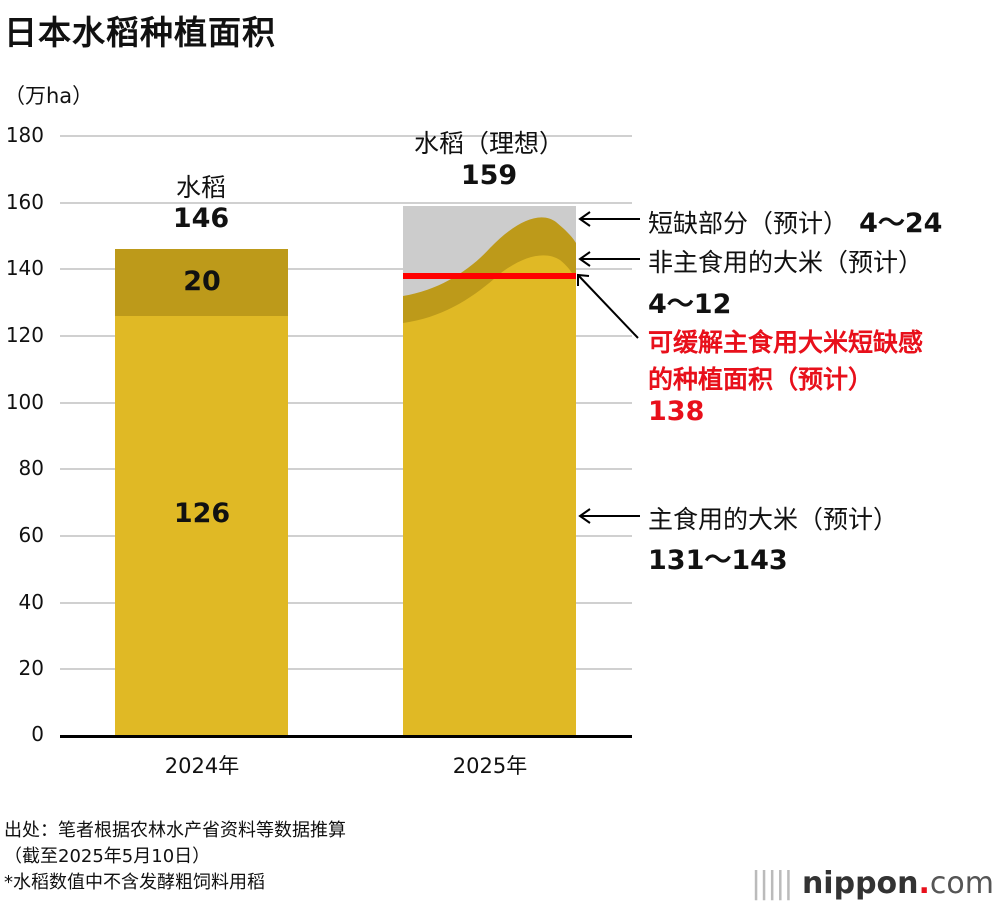 The image size is (1000, 906). What do you see at coordinates (490, 766) in the screenshot?
I see `x-label-2025: 2025年` at bounding box center [490, 766].